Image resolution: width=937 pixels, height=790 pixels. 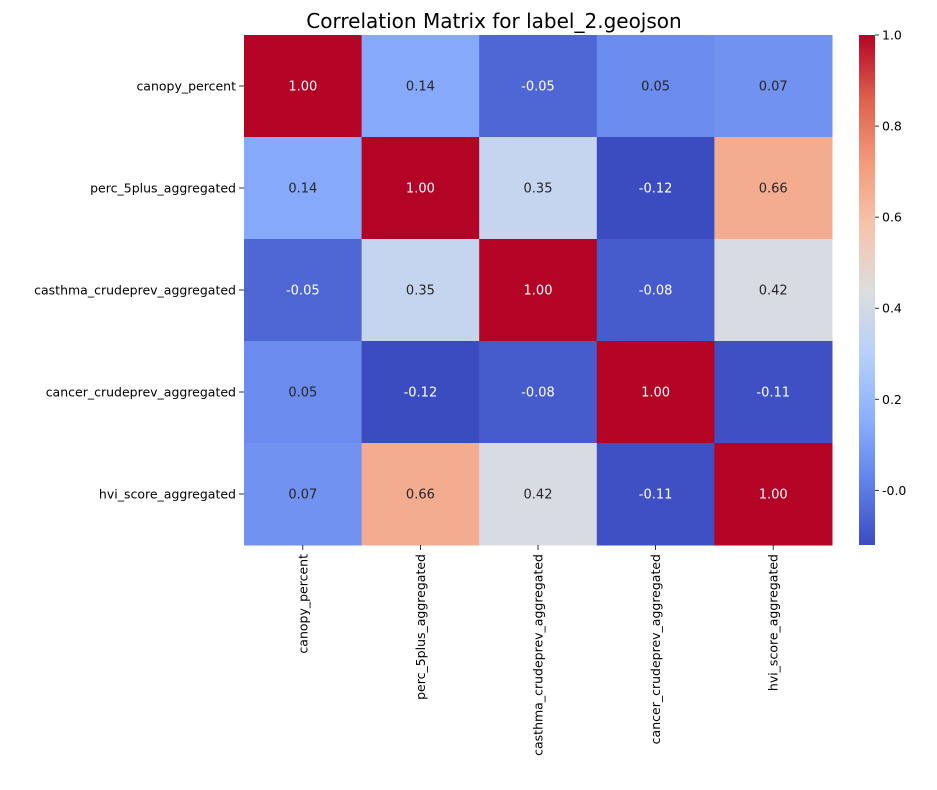 I want to click on x-tick-label: casthma_crudeprev_aggregated, so click(x=538, y=655).